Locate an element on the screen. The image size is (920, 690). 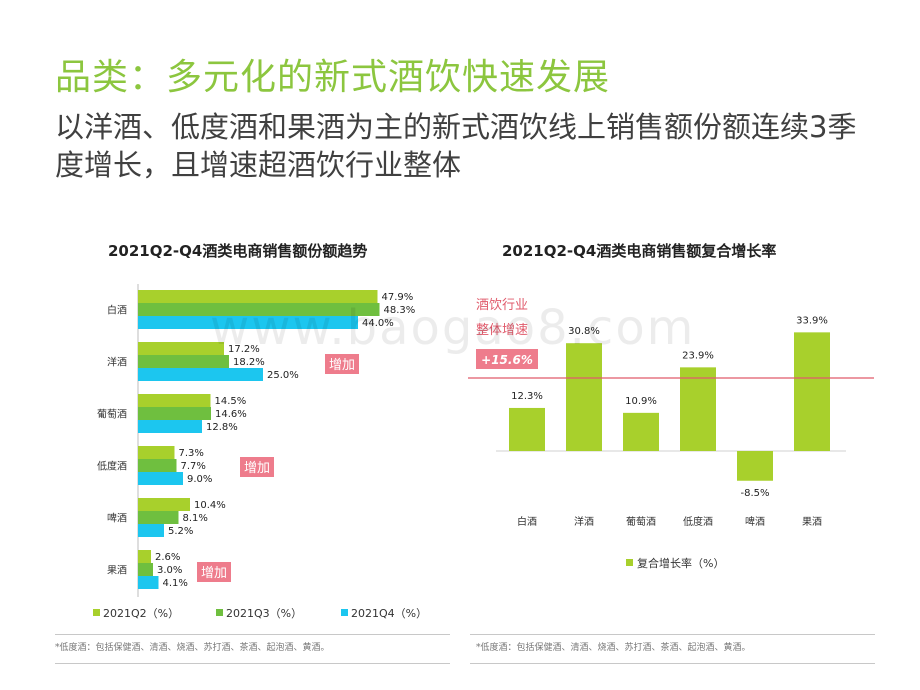
right-data-label: 12.3% is located at coordinates (527, 396).